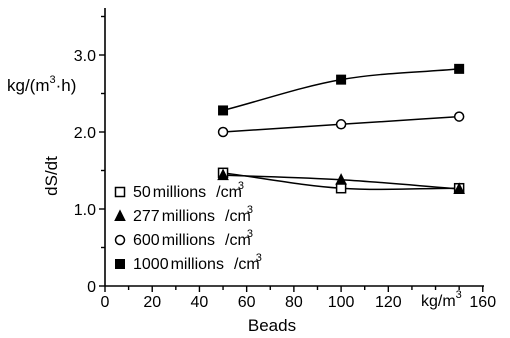 The width and height of the screenshot is (510, 338). I want to click on y-axis-label: dS/dt, so click(51, 176).